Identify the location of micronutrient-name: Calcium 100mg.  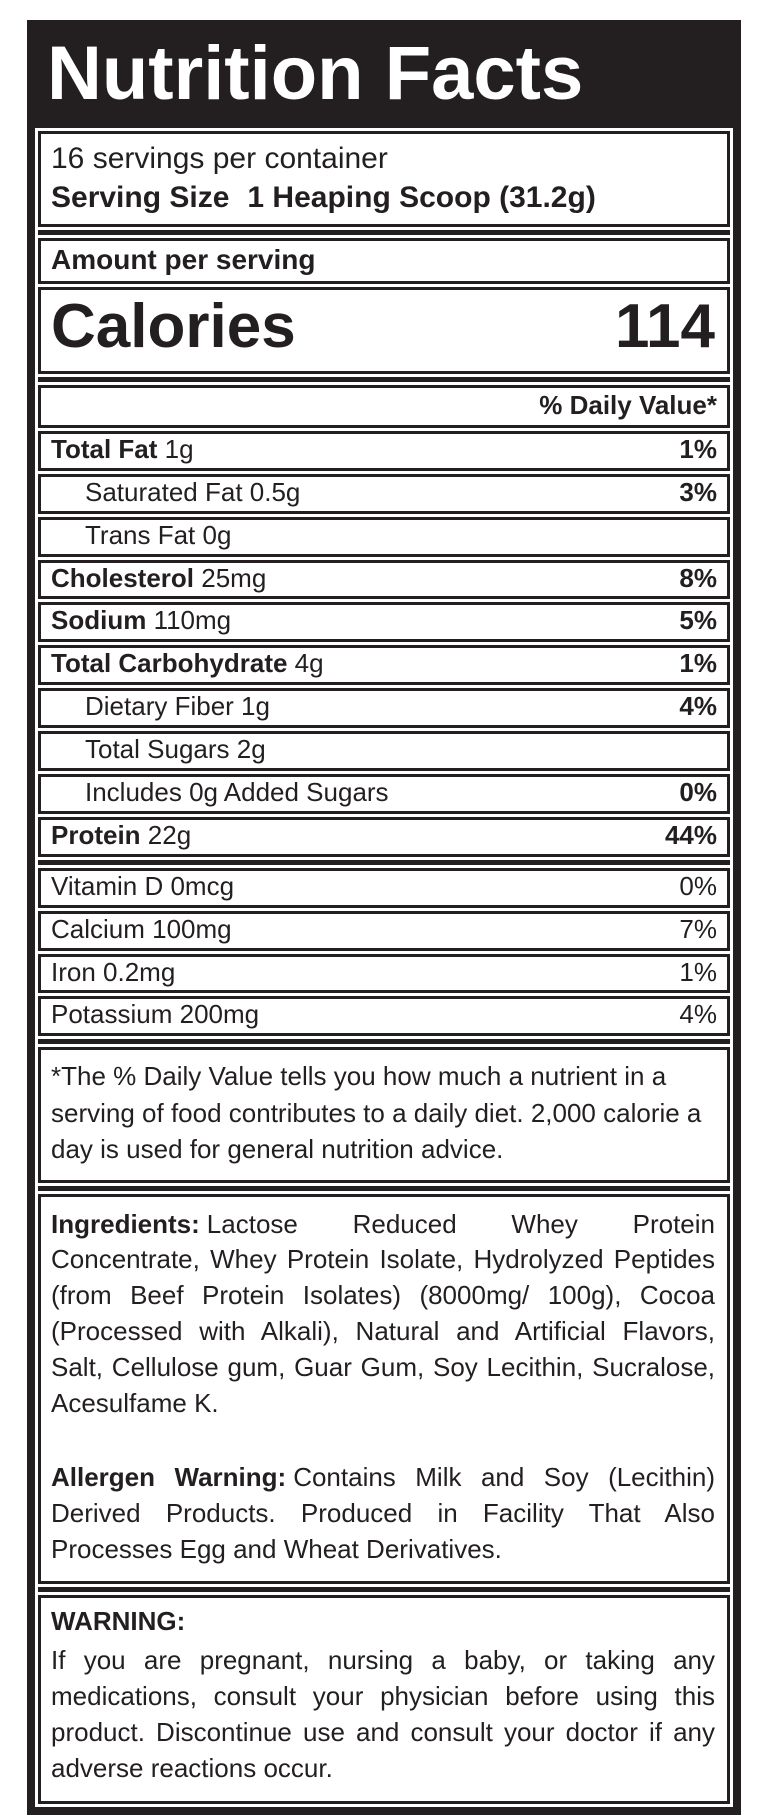
(141, 928).